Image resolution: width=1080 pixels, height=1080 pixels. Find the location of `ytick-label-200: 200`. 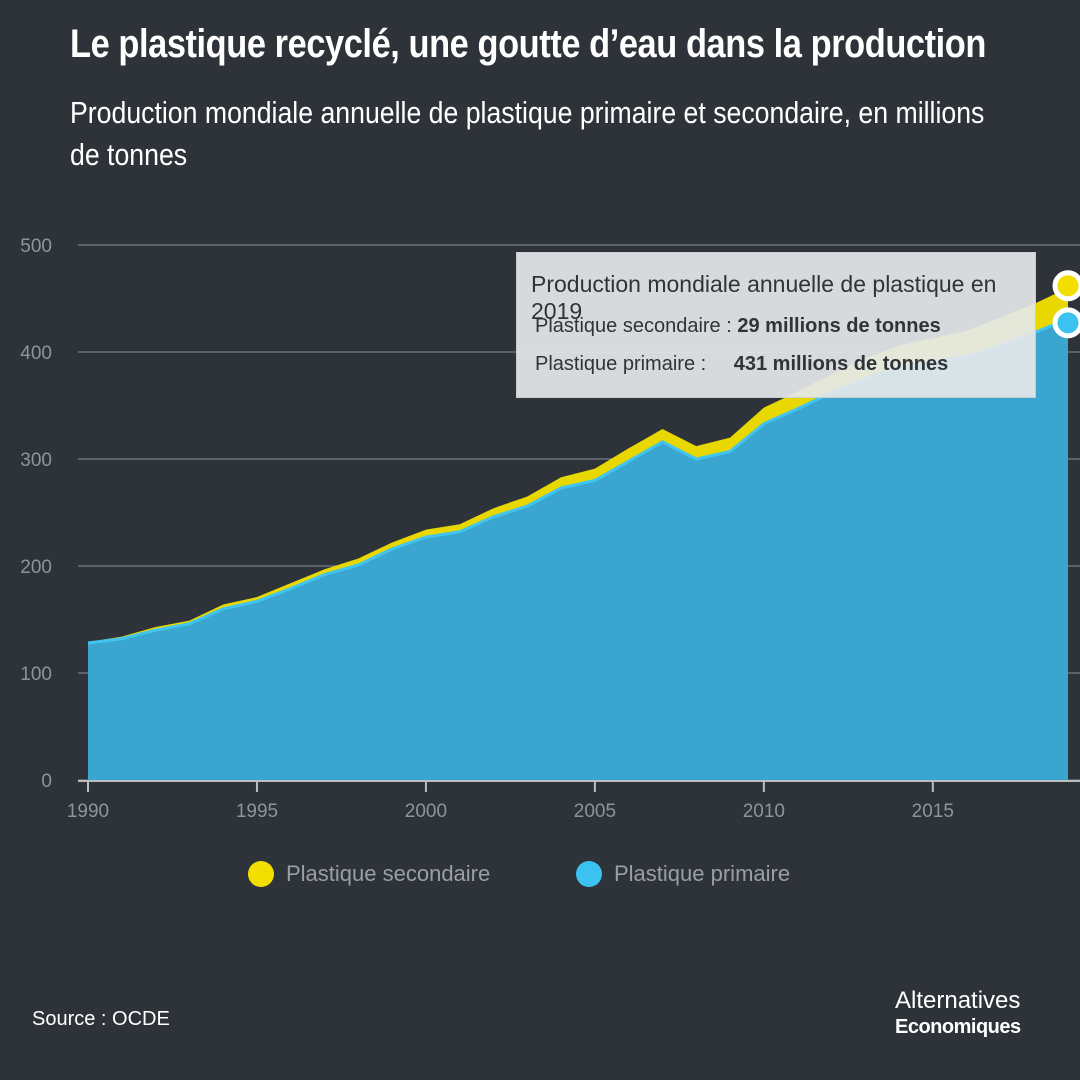

ytick-label-200: 200 is located at coordinates (36, 567).